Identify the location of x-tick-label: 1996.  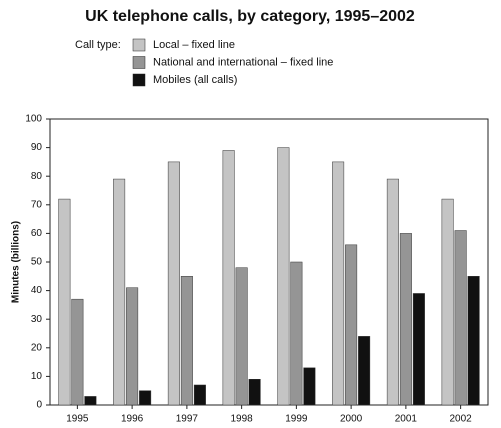
(132, 419).